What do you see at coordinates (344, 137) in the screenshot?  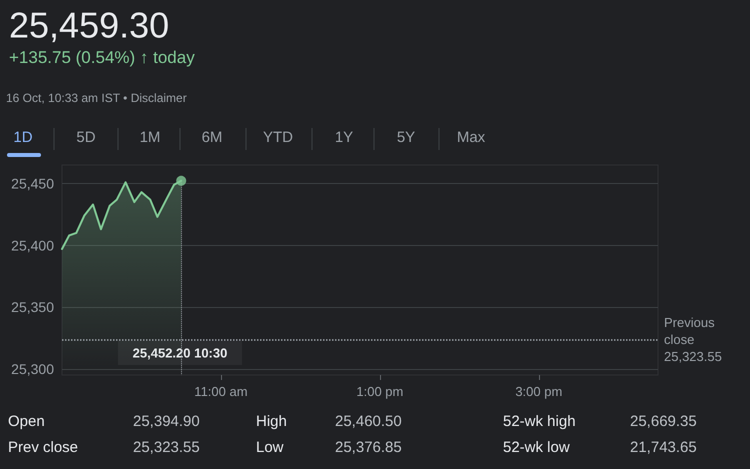 I see `text: 1Y` at bounding box center [344, 137].